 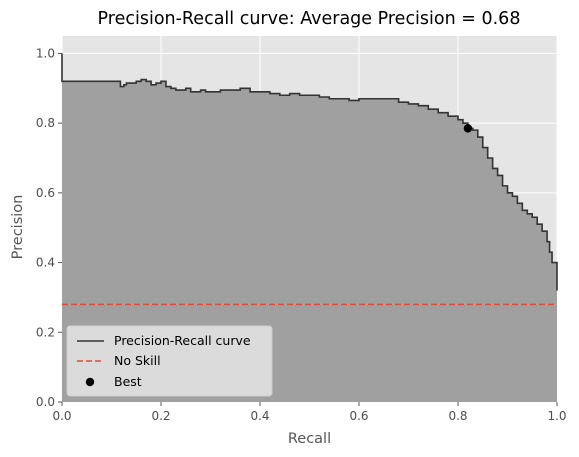 I want to click on legend-best-label: Best, so click(x=128, y=381).